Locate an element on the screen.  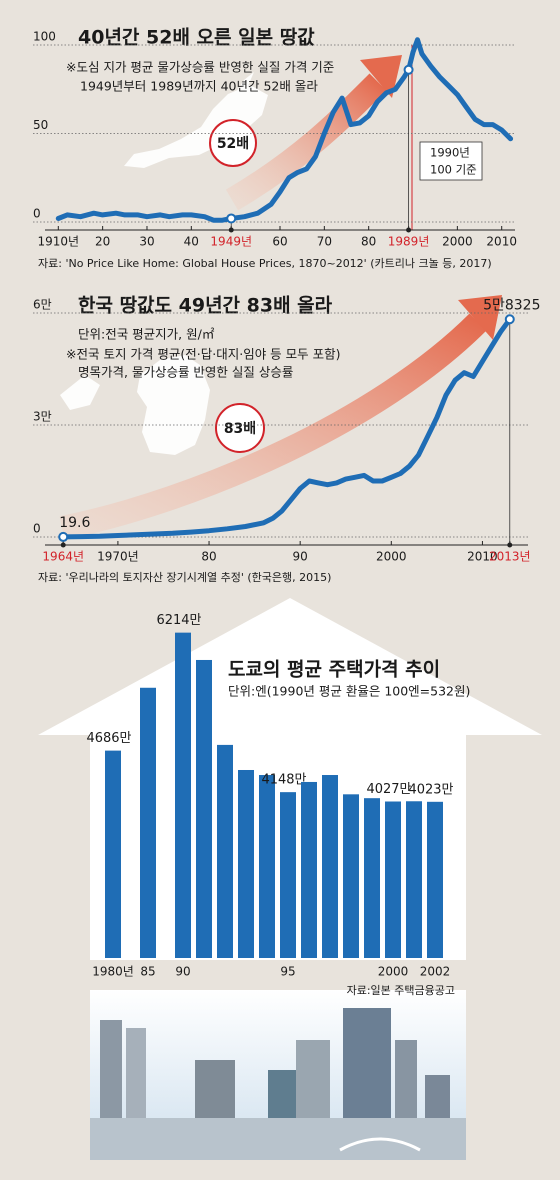
data-label: 4027만 is located at coordinates (388, 789).